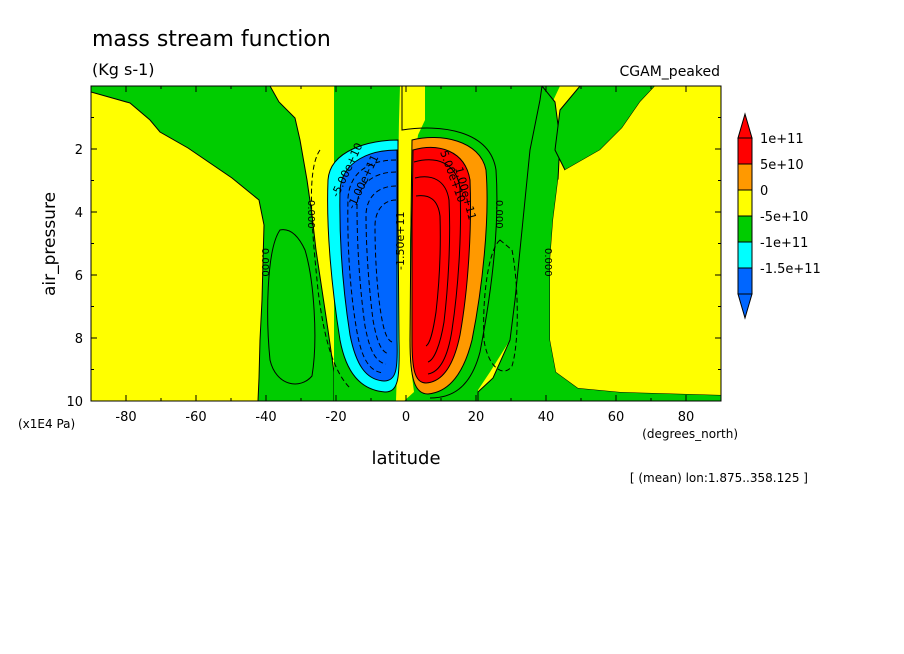 This screenshot has width=904, height=654. I want to click on cell-red, so click(441, 265).